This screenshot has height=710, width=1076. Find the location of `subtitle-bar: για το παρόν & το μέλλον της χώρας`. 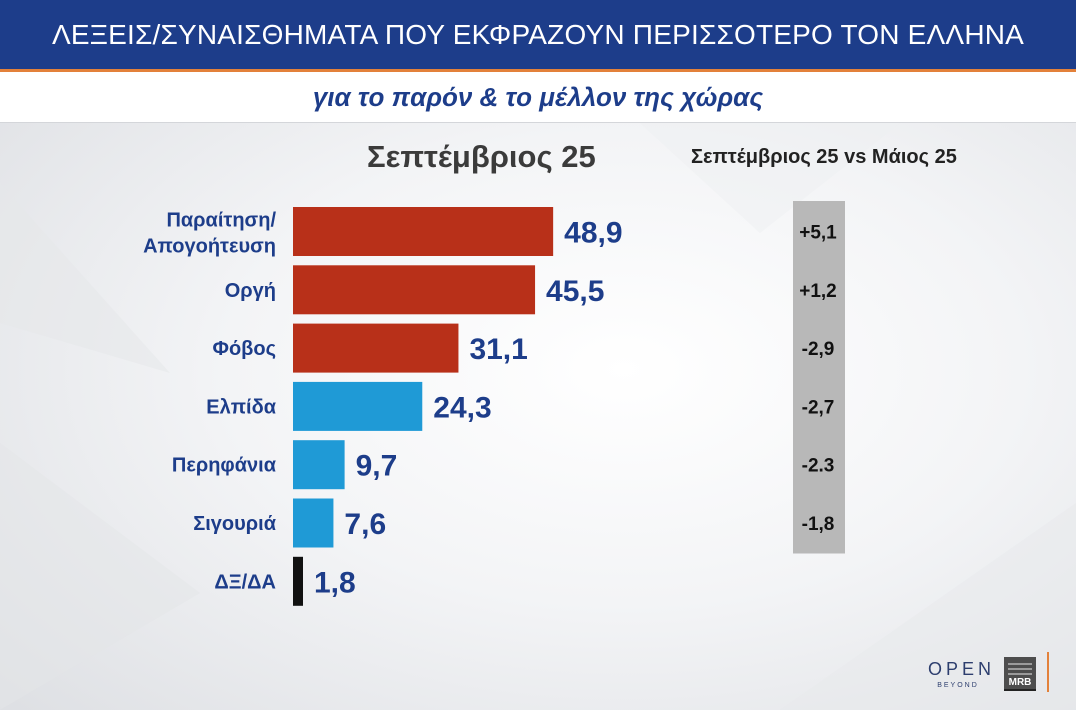

subtitle-bar: για το παρόν & το μέλλον της χώρας is located at coordinates (538, 97).